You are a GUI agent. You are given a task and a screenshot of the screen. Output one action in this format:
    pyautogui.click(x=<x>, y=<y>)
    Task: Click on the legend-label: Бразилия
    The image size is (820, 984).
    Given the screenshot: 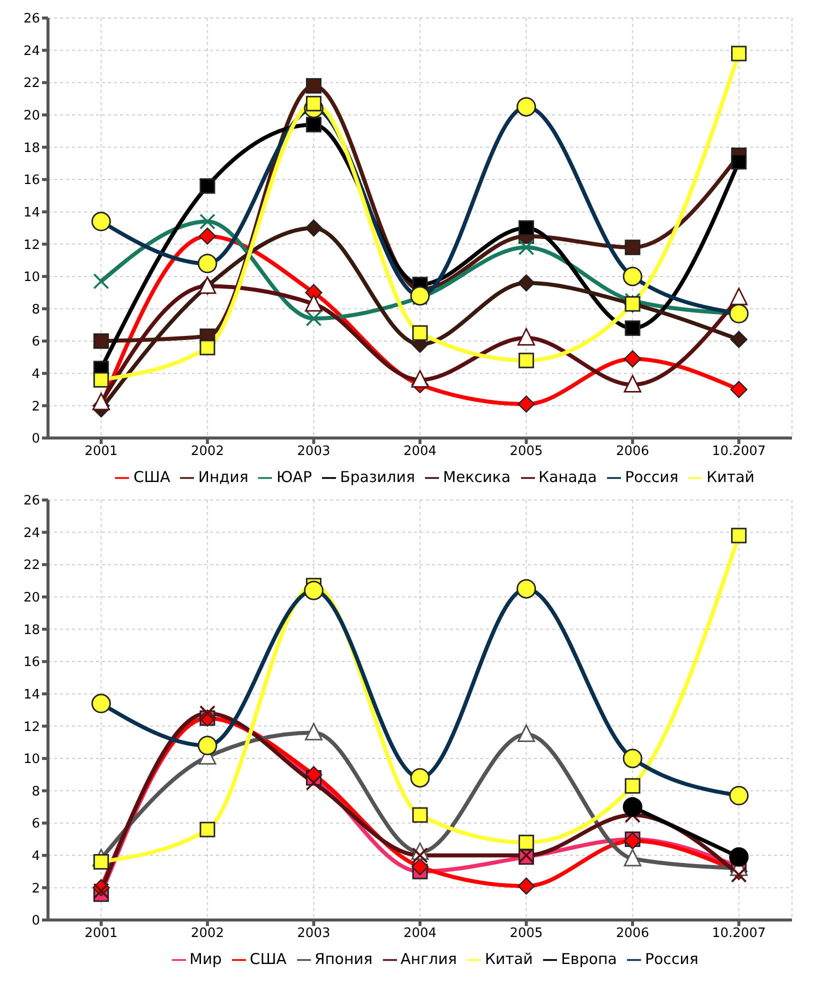 What is the action you would take?
    pyautogui.click(x=378, y=477)
    